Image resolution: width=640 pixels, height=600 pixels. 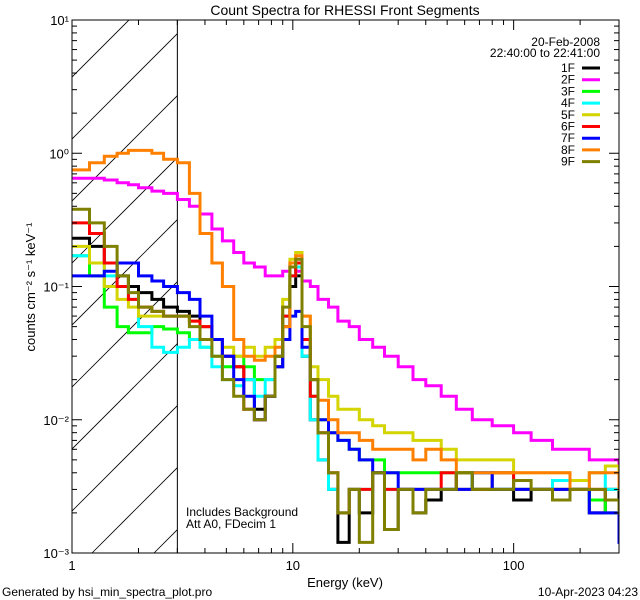 What do you see at coordinates (588, 592) in the screenshot?
I see `footer-timestamp: 10-Apr-2023 04:23` at bounding box center [588, 592].